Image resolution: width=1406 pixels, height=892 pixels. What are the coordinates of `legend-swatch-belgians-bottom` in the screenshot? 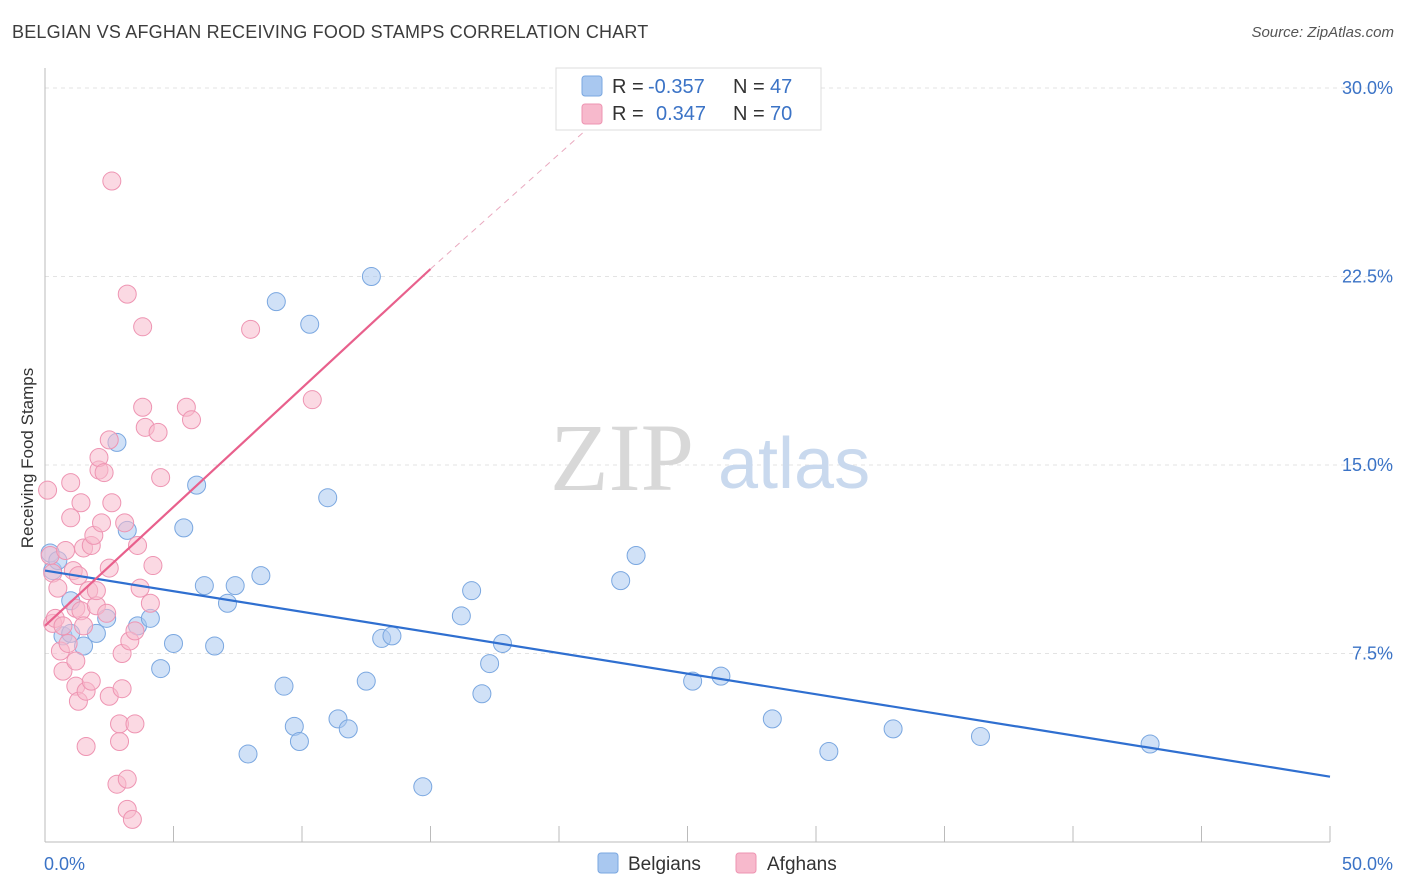 It's located at (608, 863).